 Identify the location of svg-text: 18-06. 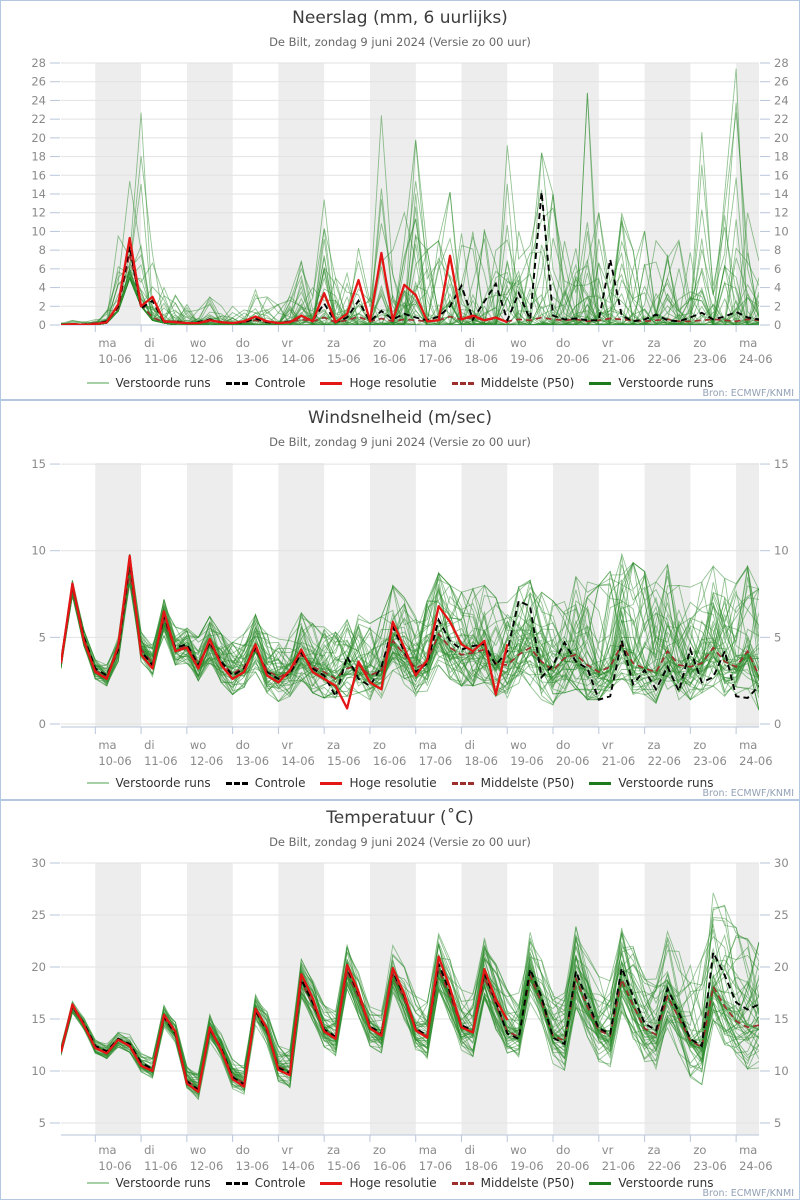
(480, 761).